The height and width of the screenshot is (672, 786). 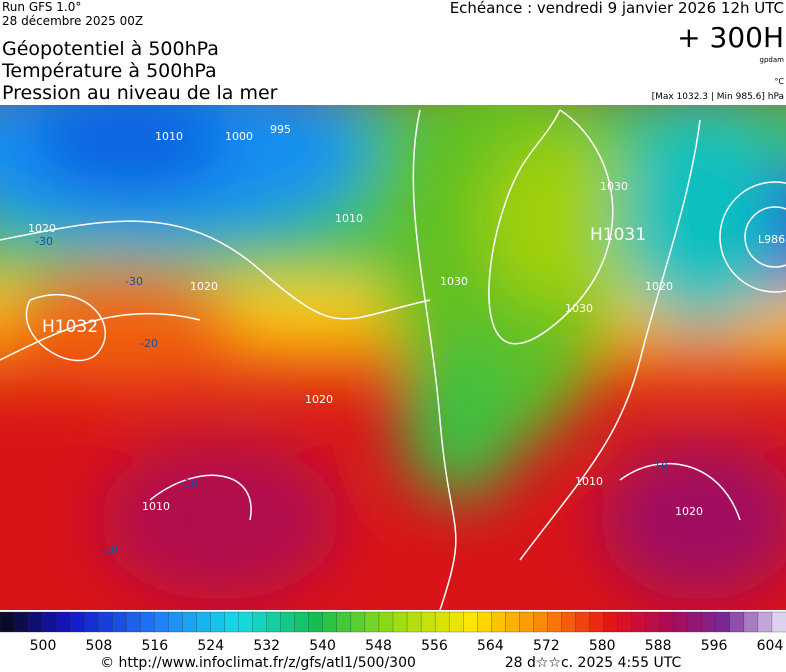 I want to click on low-label: L986, so click(x=771, y=239).